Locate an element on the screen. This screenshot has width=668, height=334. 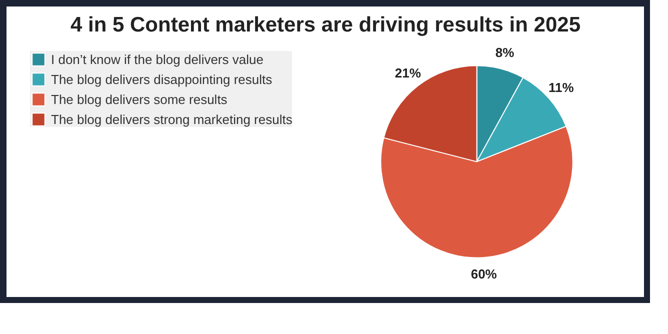
data-label: 60% is located at coordinates (484, 274).